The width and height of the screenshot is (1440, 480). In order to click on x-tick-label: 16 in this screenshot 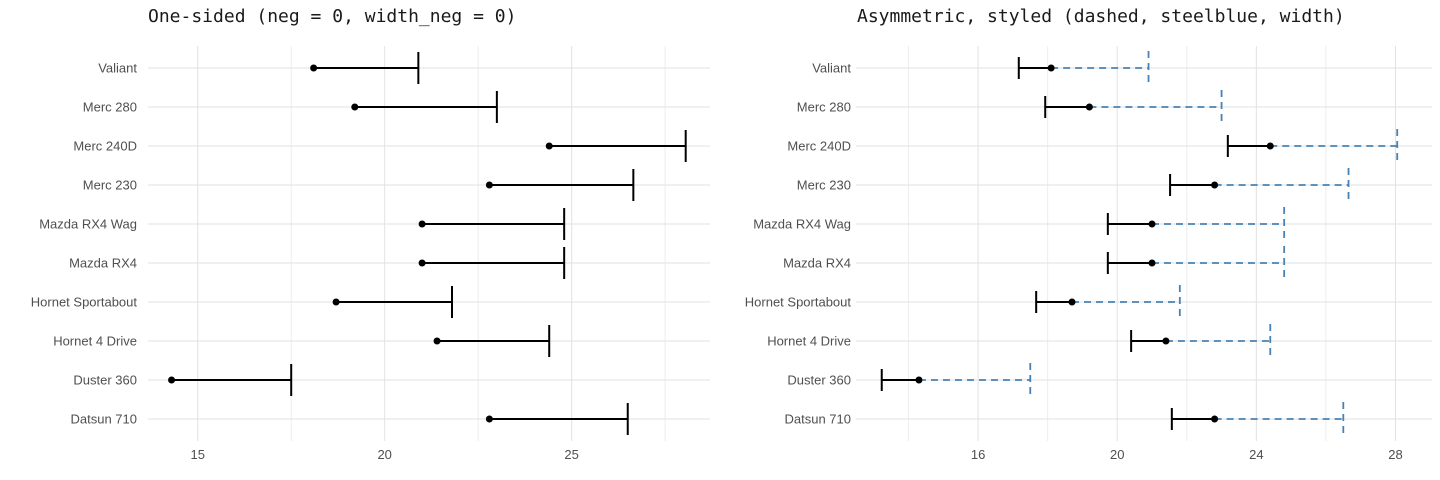, I will do `click(978, 454)`.